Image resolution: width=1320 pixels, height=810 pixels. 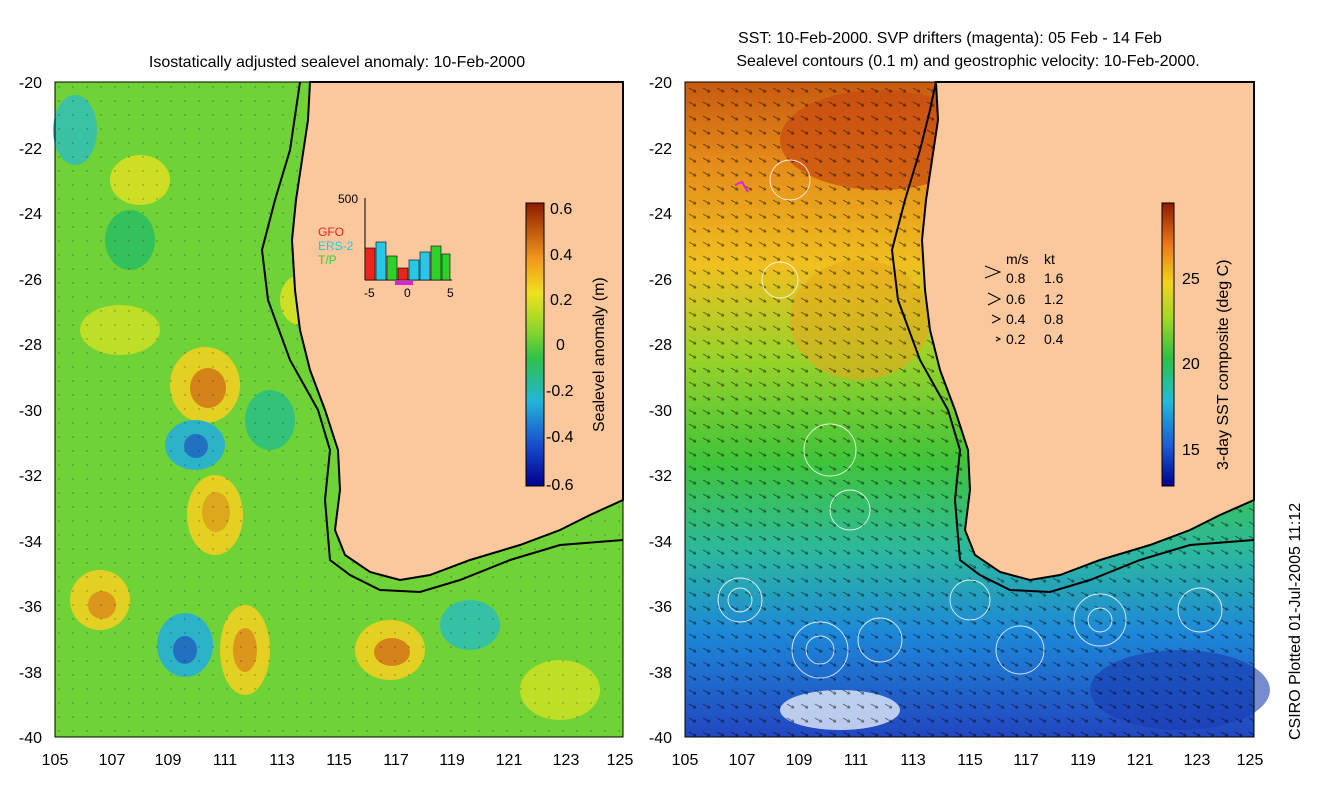 I want to click on sla-cb-tick: -0.2, so click(x=560, y=391).